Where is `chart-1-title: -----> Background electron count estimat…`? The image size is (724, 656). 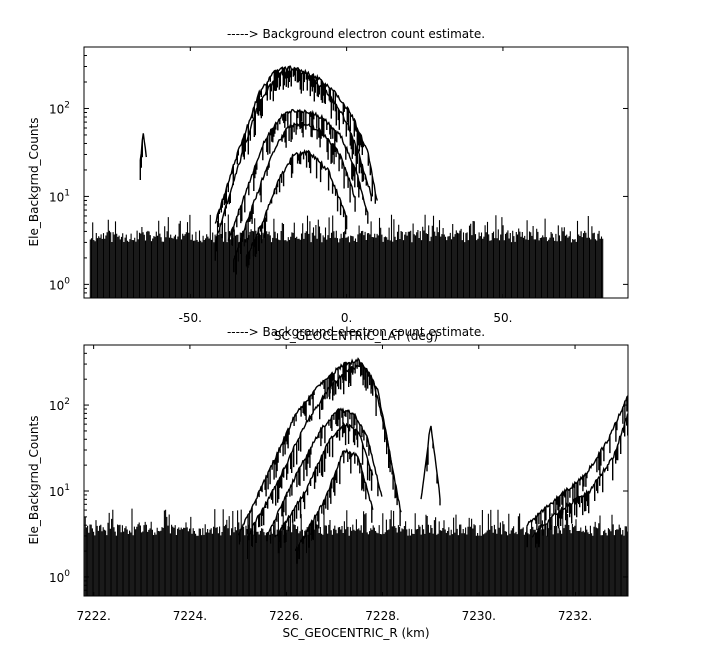 chart-1-title: -----> Background electron count estimat… is located at coordinates (356, 34).